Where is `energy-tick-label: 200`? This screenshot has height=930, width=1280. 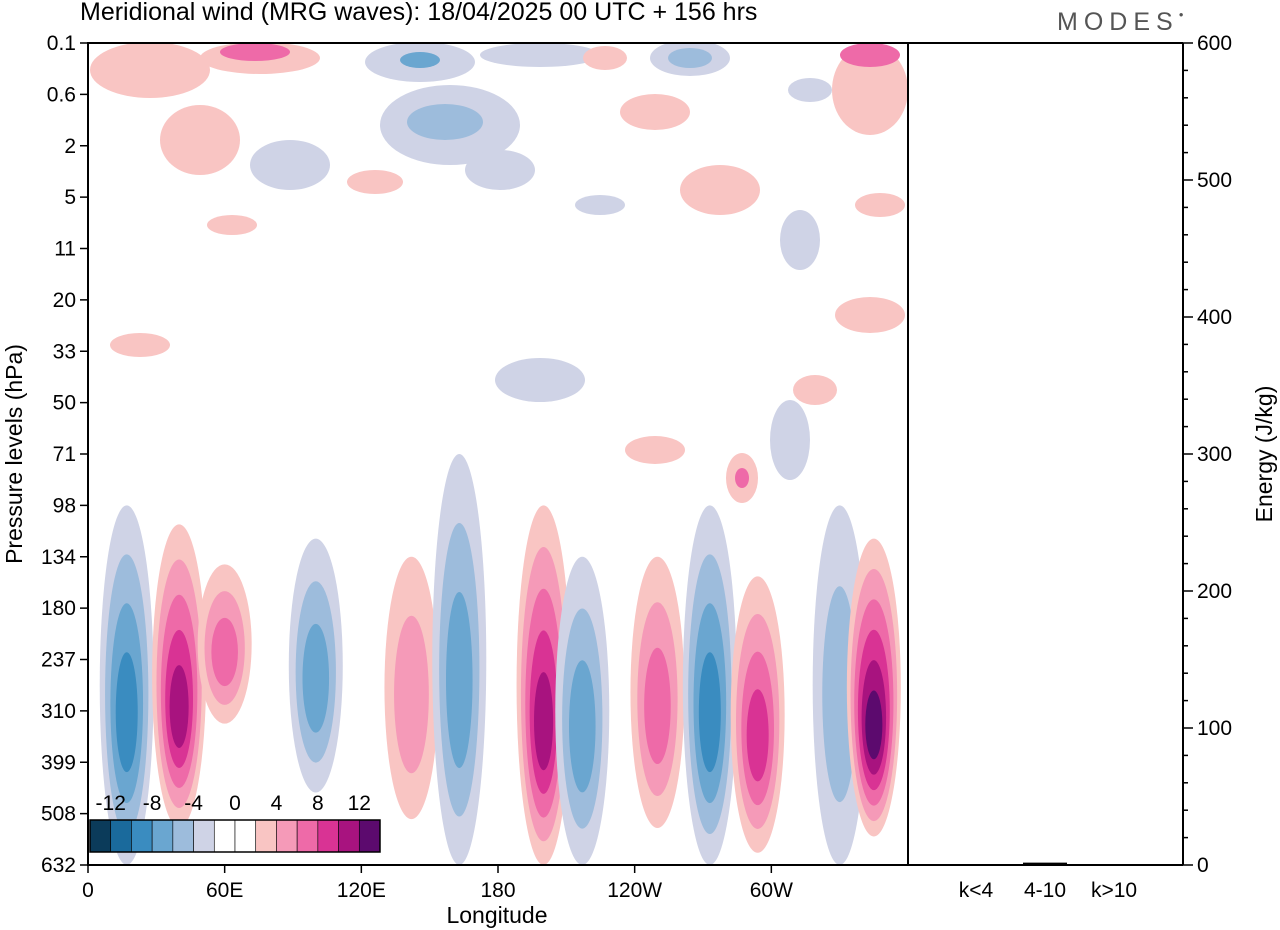 energy-tick-label: 200 is located at coordinates (1214, 591).